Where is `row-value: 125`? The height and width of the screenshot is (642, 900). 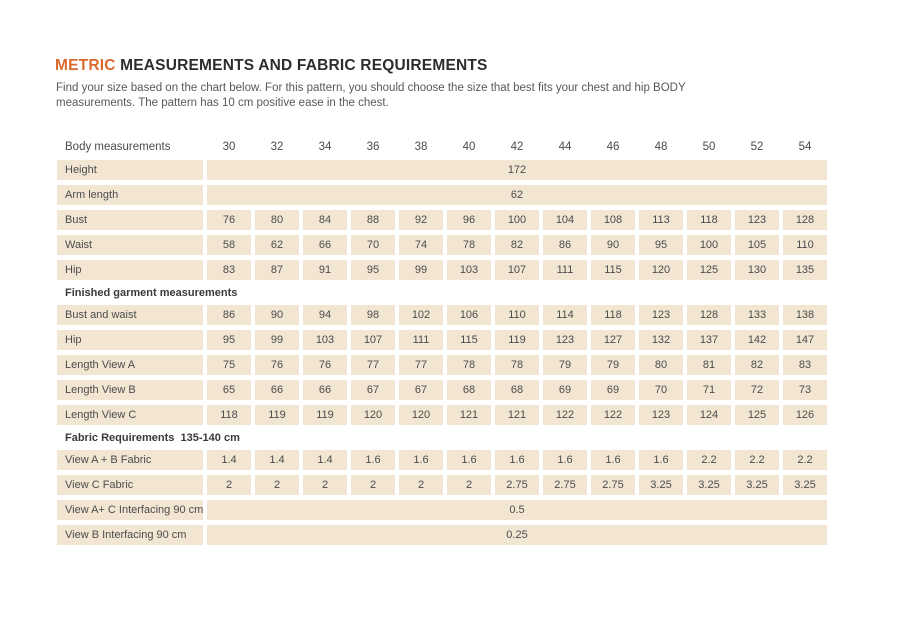 row-value: 125 is located at coordinates (757, 415).